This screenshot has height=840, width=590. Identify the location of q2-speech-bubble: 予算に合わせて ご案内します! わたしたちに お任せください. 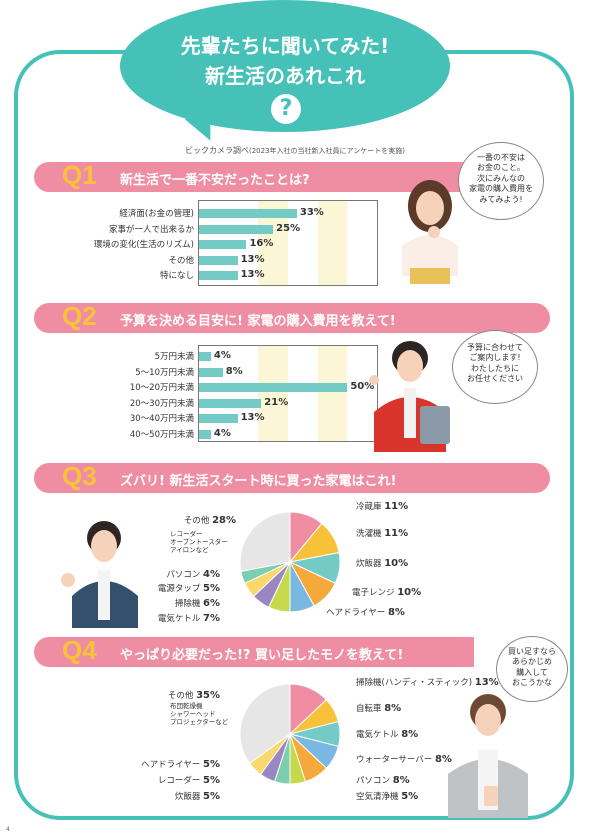
(495, 367).